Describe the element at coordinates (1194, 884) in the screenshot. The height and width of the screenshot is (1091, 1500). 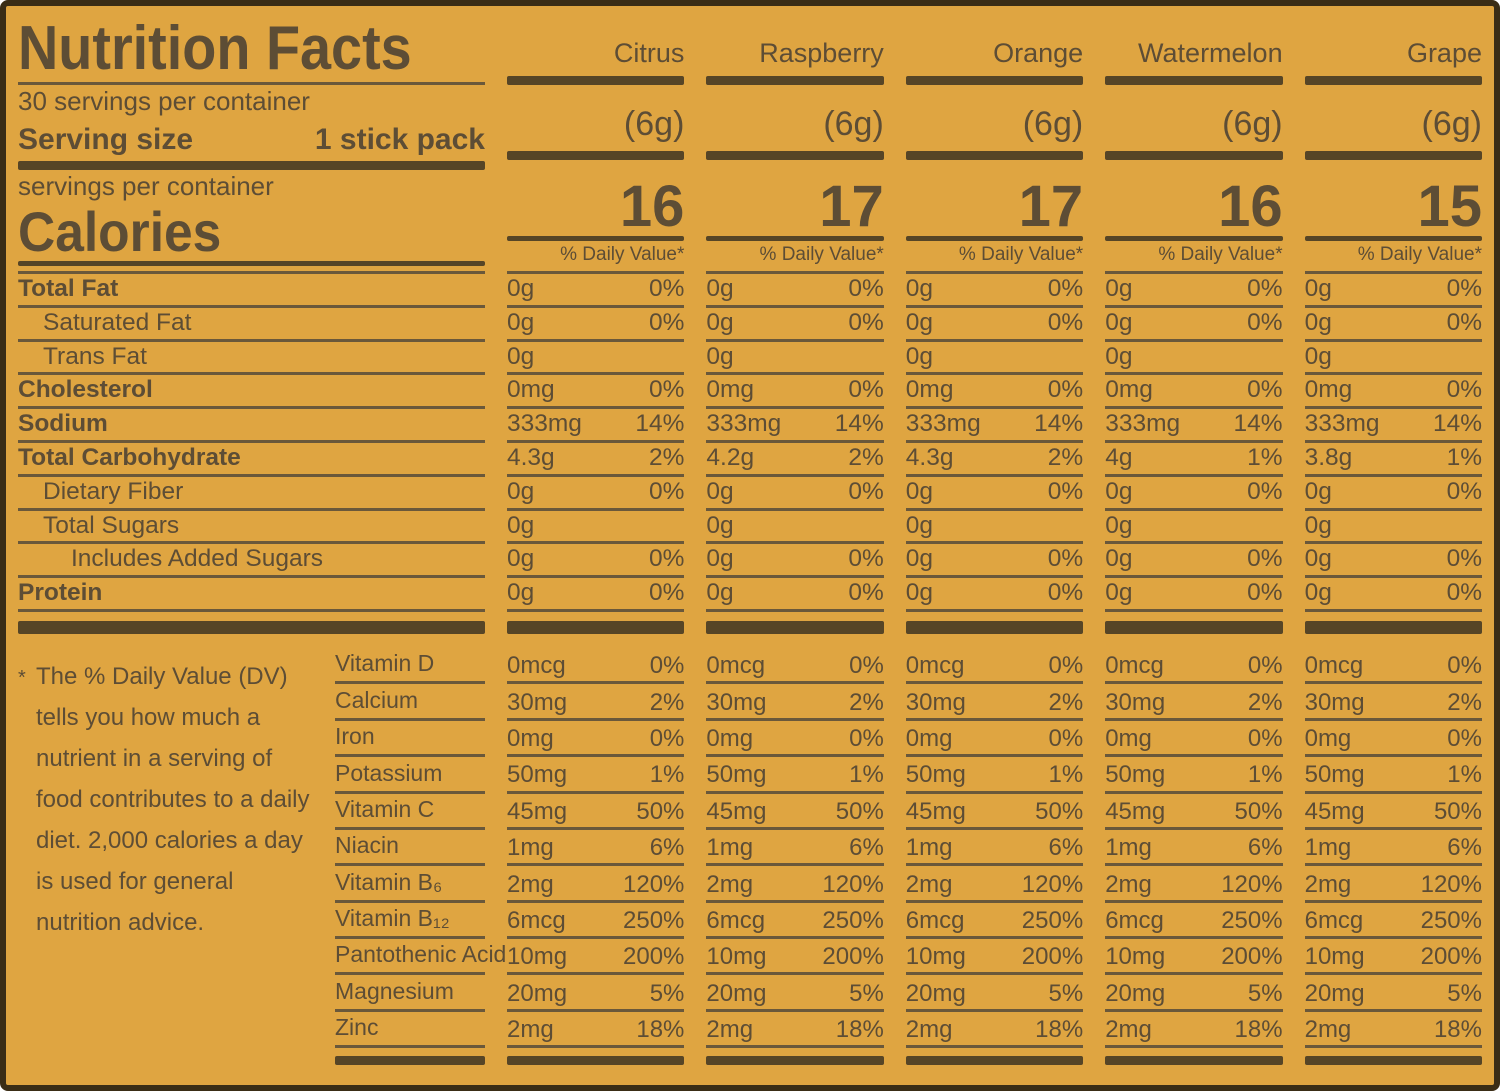
I see `vitamin-value-cell: 2mg 120%` at that location.